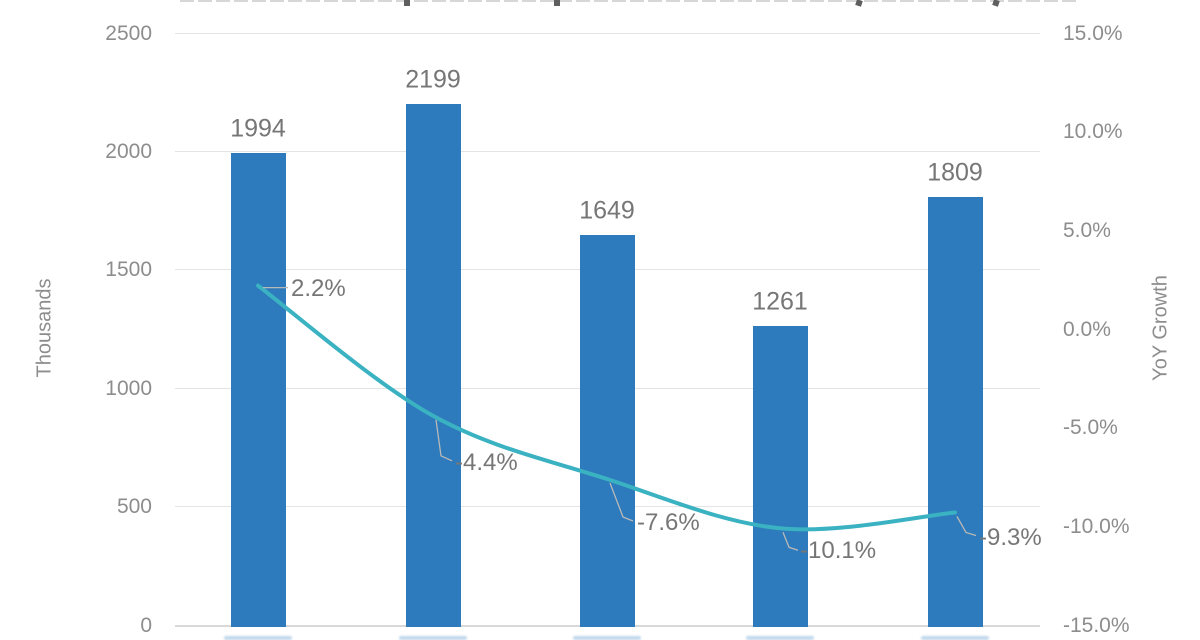 This screenshot has height=640, width=1200. What do you see at coordinates (1087, 329) in the screenshot?
I see `right-axis-tick-label: 0.0%` at bounding box center [1087, 329].